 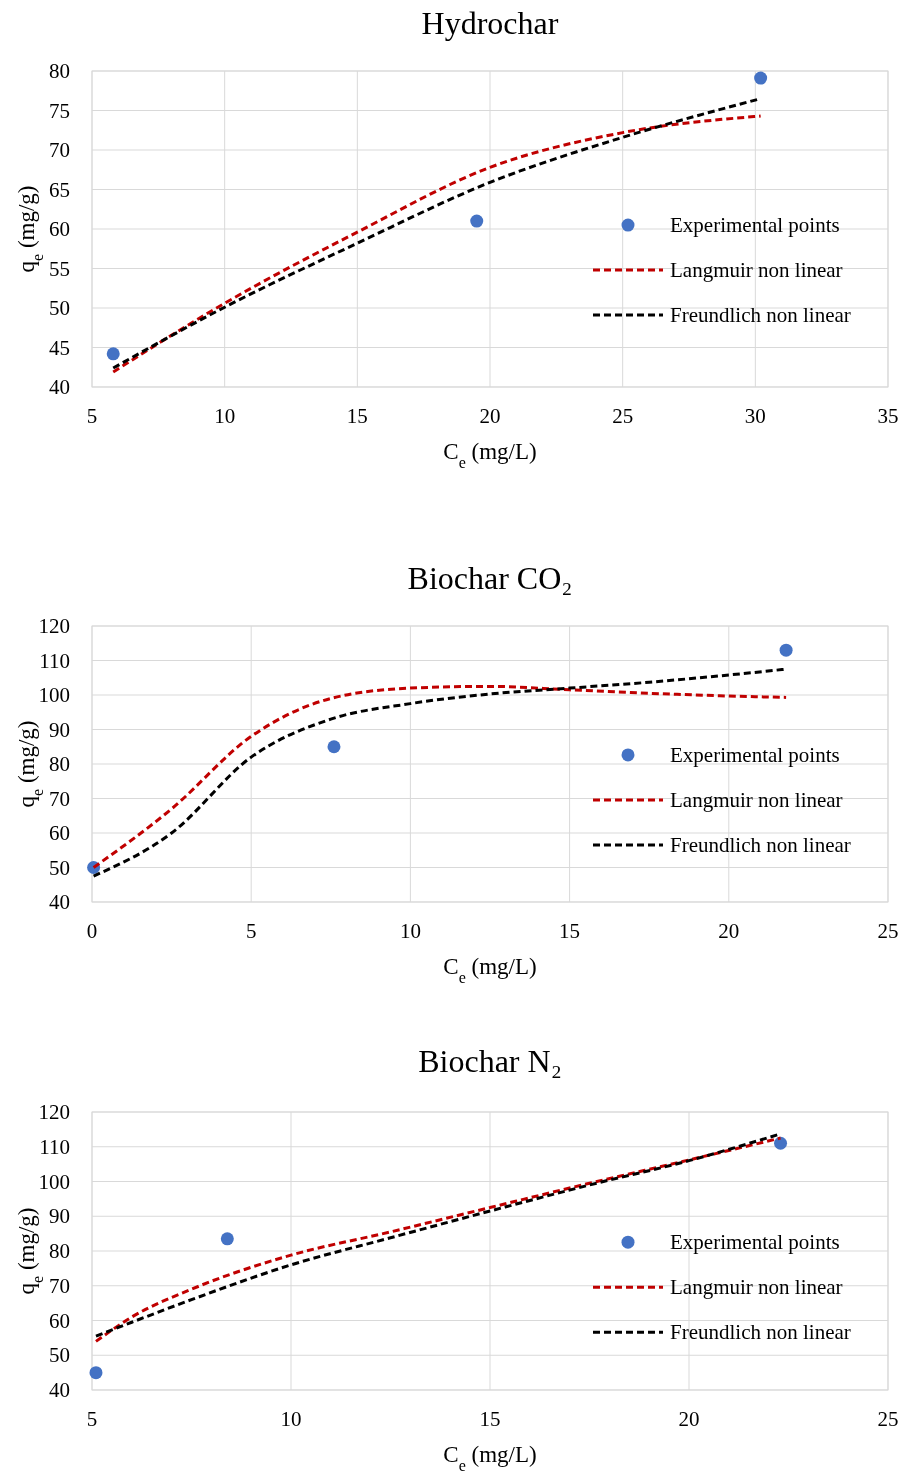 What do you see at coordinates (59, 347) in the screenshot?
I see `y-tick-label: 45` at bounding box center [59, 347].